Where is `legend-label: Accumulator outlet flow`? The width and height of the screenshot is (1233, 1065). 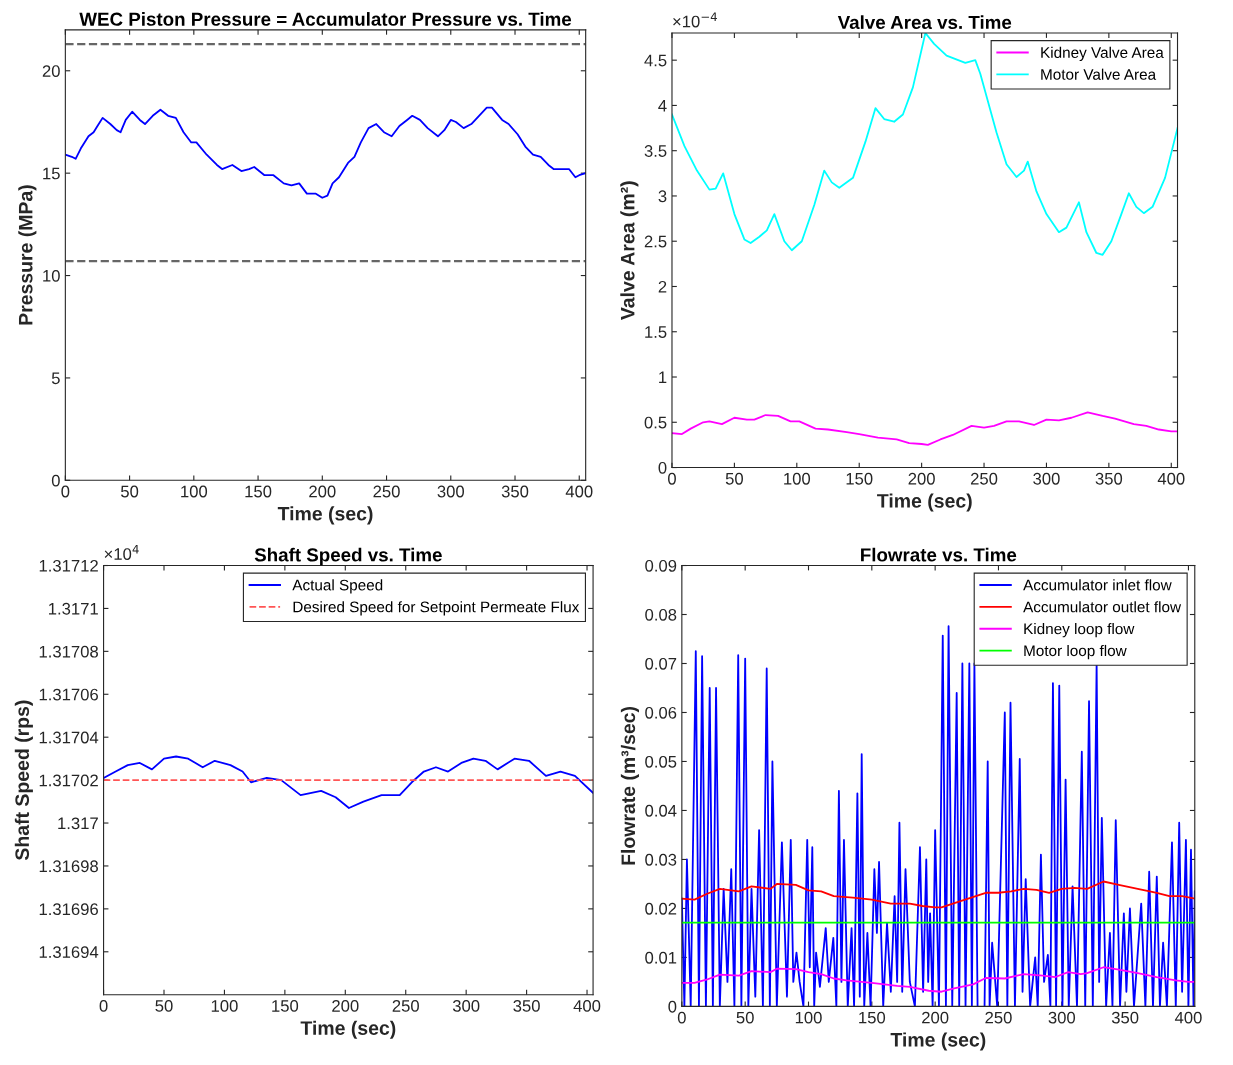
legend-label: Accumulator outlet flow is located at coordinates (1102, 607).